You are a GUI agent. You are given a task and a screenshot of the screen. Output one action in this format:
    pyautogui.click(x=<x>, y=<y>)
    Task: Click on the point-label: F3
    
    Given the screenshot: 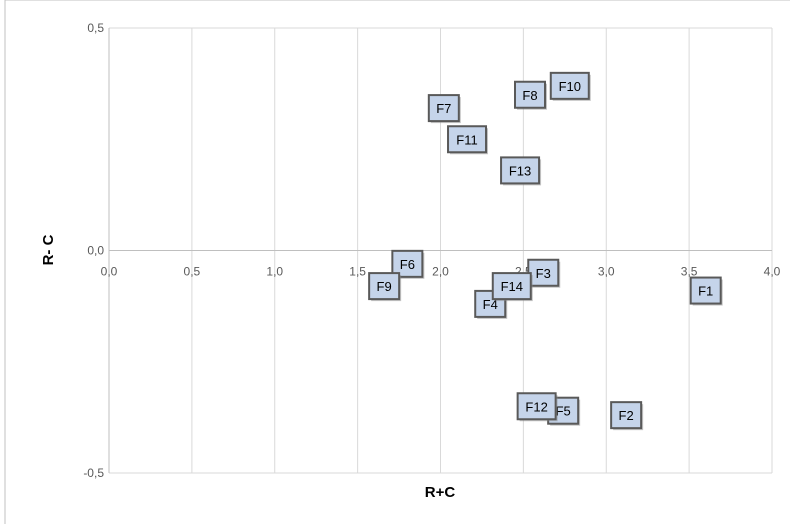 What is the action you would take?
    pyautogui.click(x=543, y=273)
    